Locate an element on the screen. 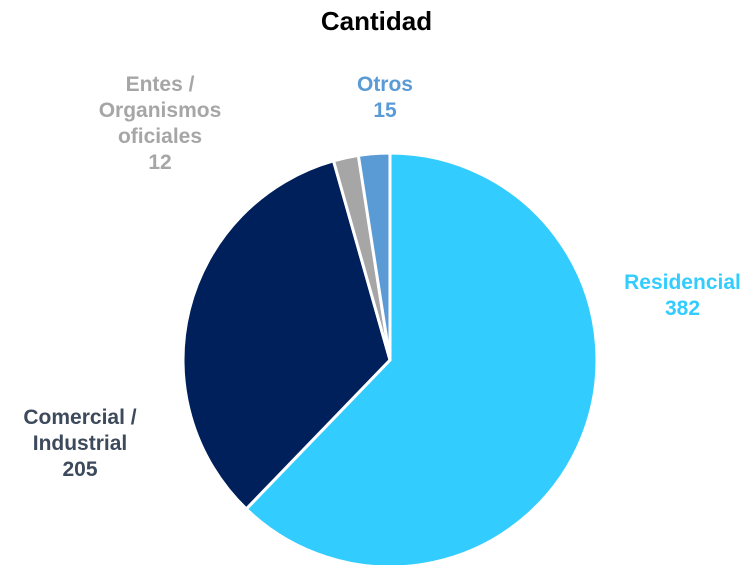 The image size is (753, 565). slice-label: Entes / Organismos oficiales 12 is located at coordinates (160, 124).